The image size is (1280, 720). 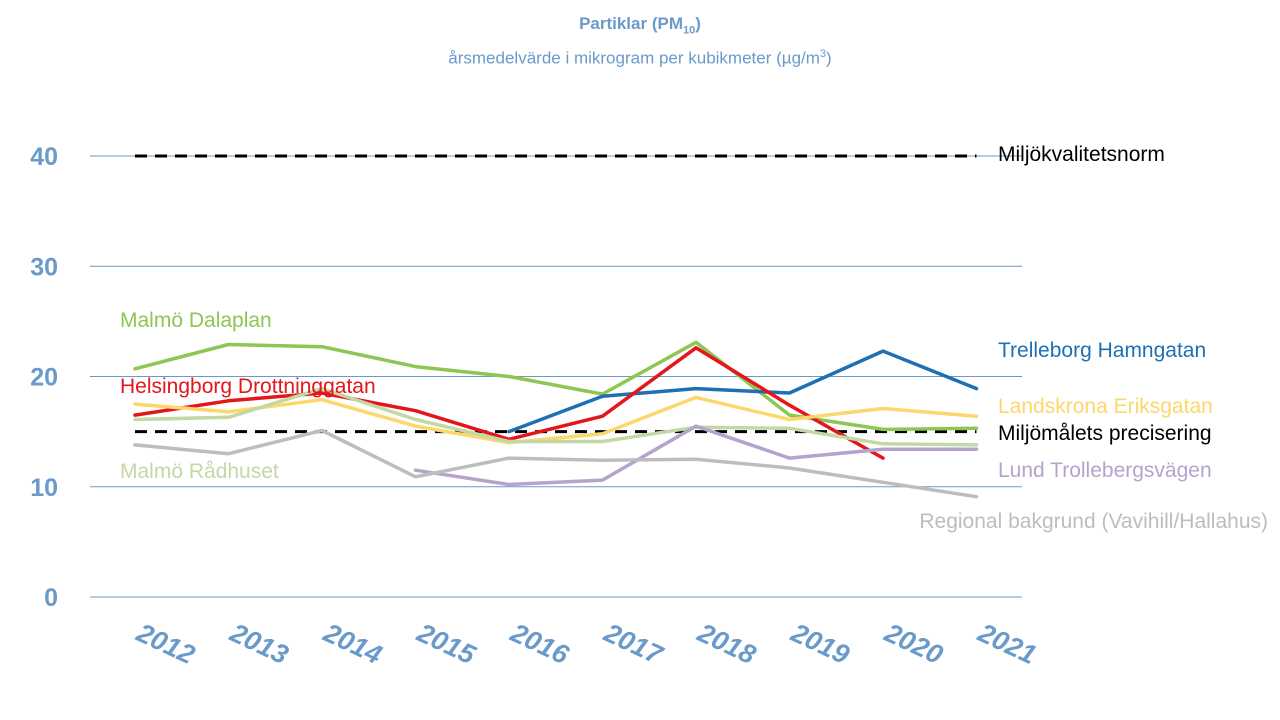 What do you see at coordinates (1105, 470) in the screenshot?
I see `series-label-lund-trollebergsvagen: Lund Trollebergsvägen` at bounding box center [1105, 470].